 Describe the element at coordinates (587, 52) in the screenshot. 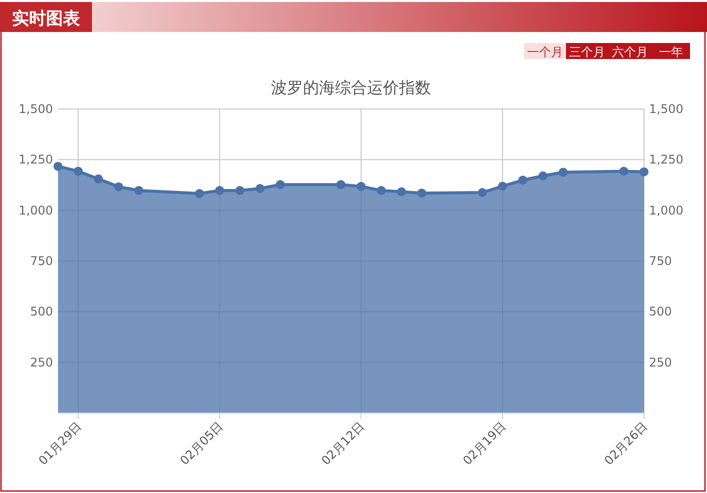

I see `text: 三个月` at that location.